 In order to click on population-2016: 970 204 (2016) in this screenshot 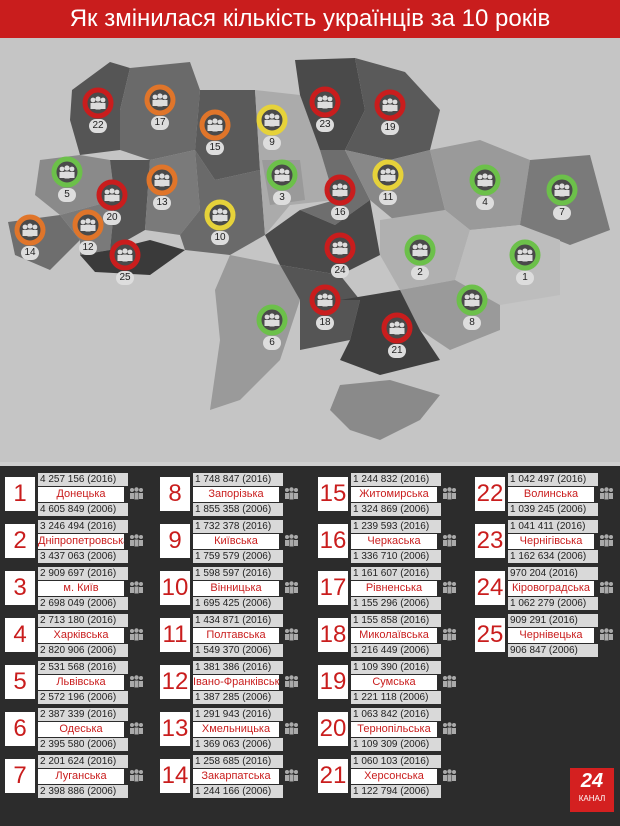, I will do `click(553, 573)`.